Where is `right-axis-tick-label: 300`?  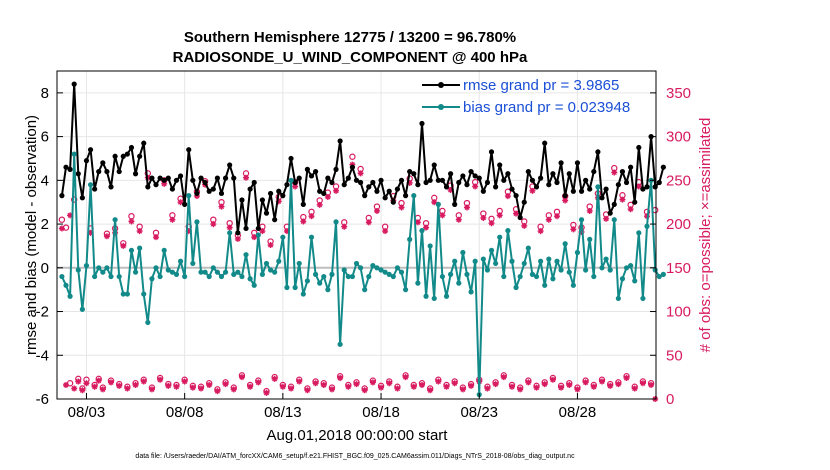
right-axis-tick-label: 300 is located at coordinates (678, 137).